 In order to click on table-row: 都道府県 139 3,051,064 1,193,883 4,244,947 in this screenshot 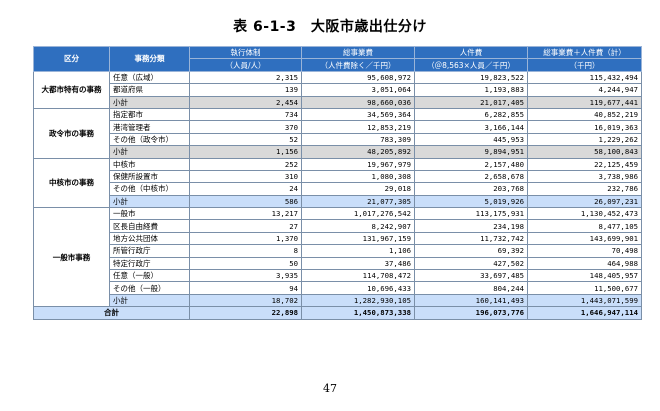, I will do `click(338, 90)`.